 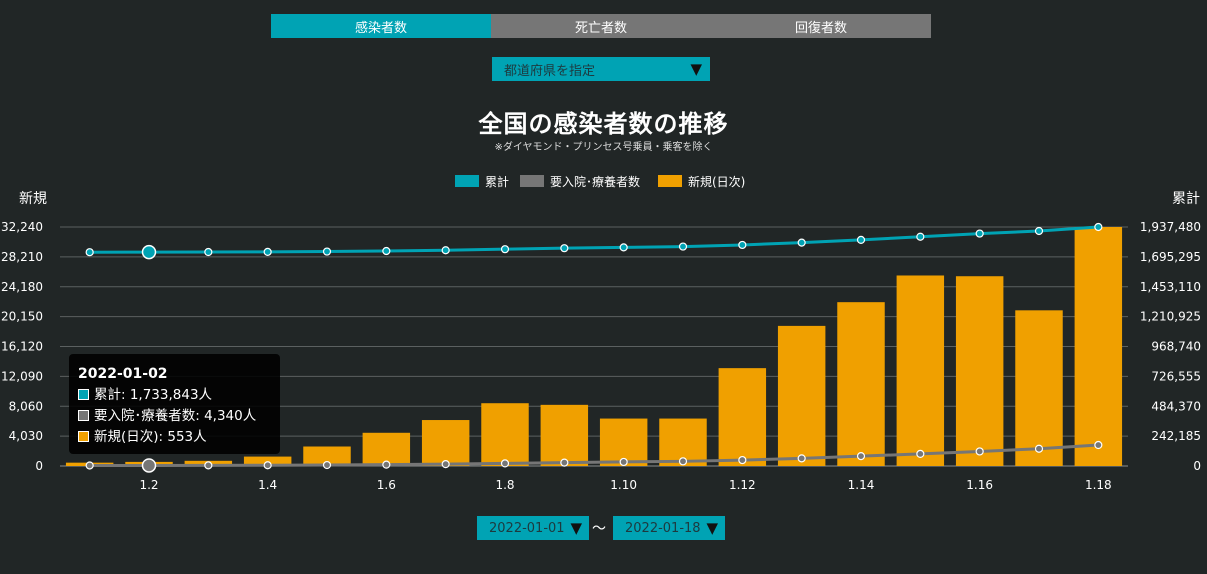 I want to click on x-tick-label: 1.2, so click(x=148, y=485).